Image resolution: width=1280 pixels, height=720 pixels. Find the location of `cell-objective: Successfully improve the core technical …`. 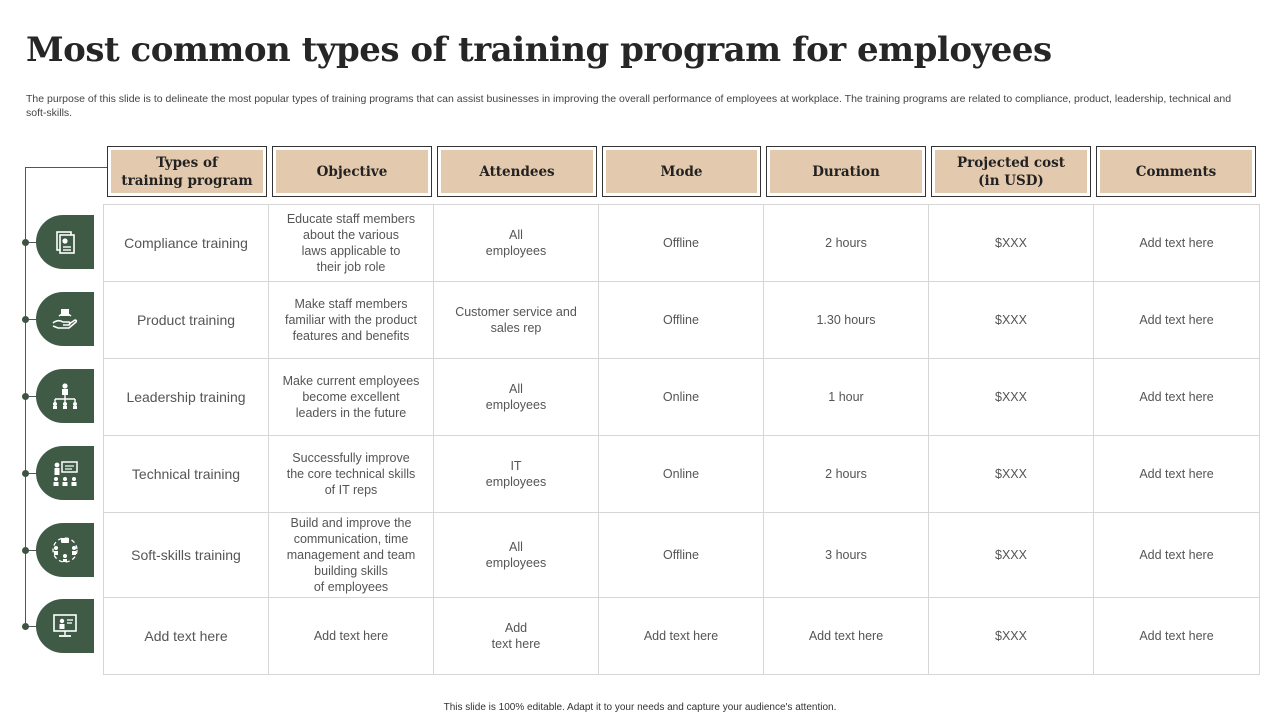

cell-objective: Successfully improve the core technical … is located at coordinates (351, 474).